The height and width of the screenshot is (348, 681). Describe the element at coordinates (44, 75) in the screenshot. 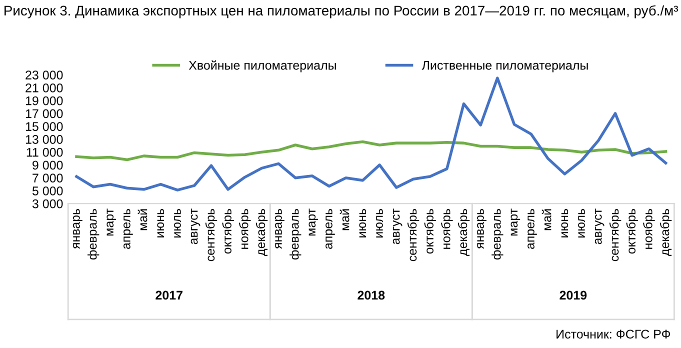

I see `y-tick-label: 23 000` at that location.